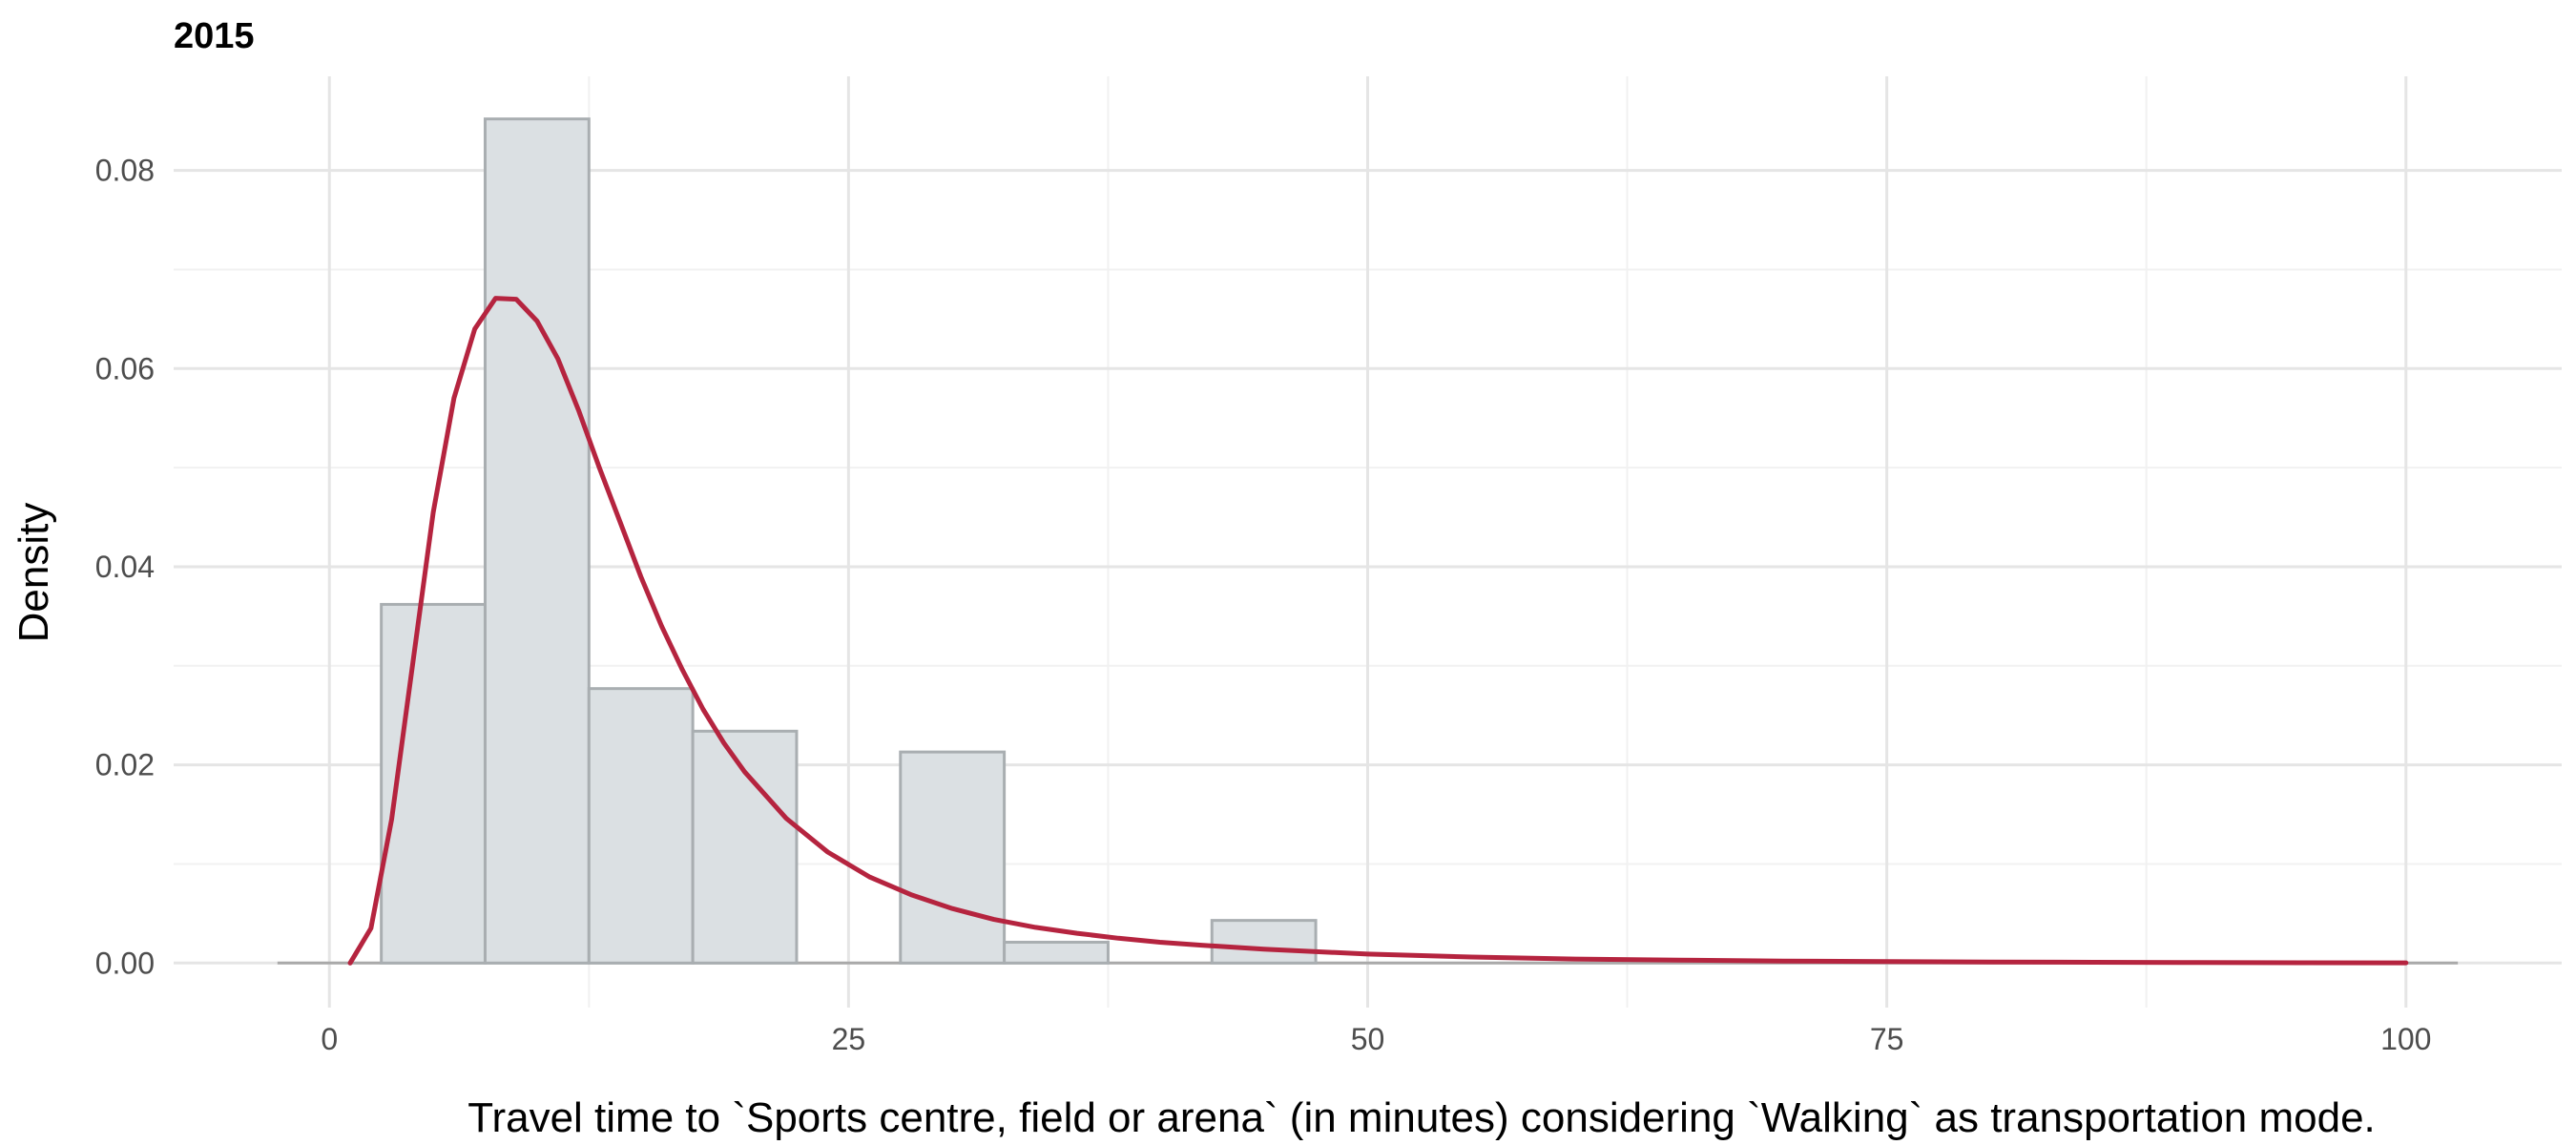 The width and height of the screenshot is (2576, 1145). Describe the element at coordinates (125, 368) in the screenshot. I see `y-tick-label: 0.06` at that location.